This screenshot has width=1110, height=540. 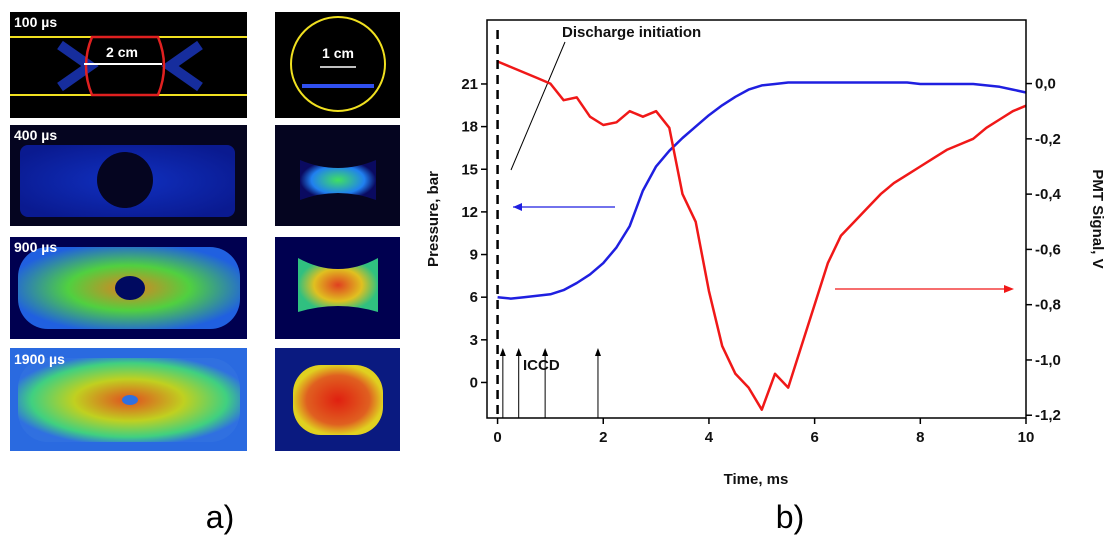 I want to click on image-label: 100 µs, so click(x=35, y=22).